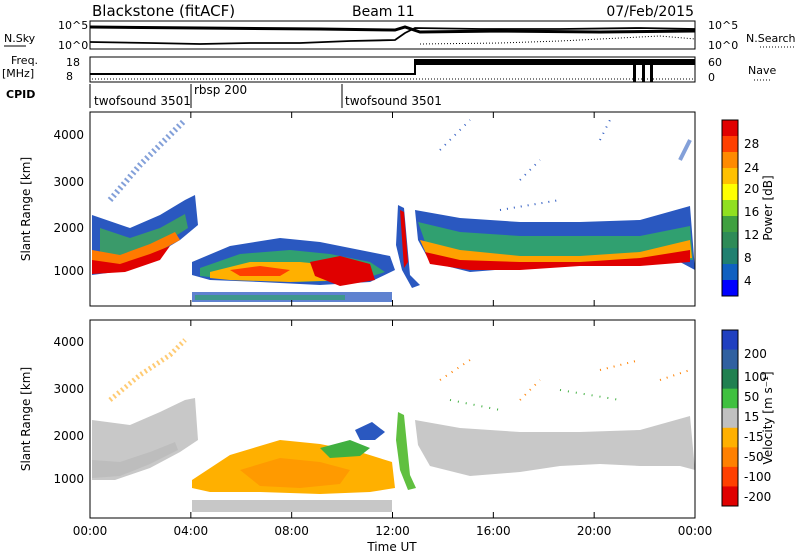 This screenshot has width=800, height=554. I want to click on xaxis-label: Time UT, so click(391, 547).